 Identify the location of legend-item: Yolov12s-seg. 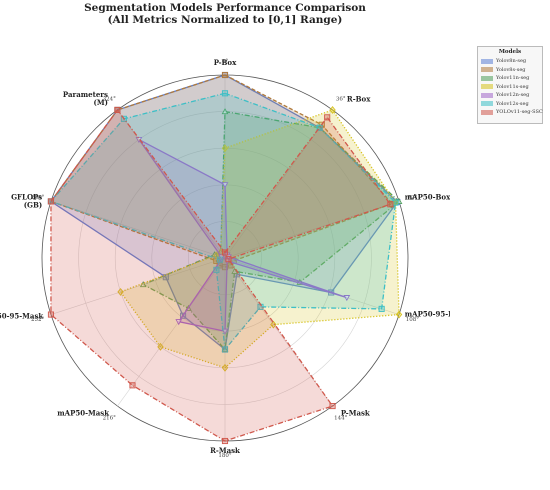
(510, 104).